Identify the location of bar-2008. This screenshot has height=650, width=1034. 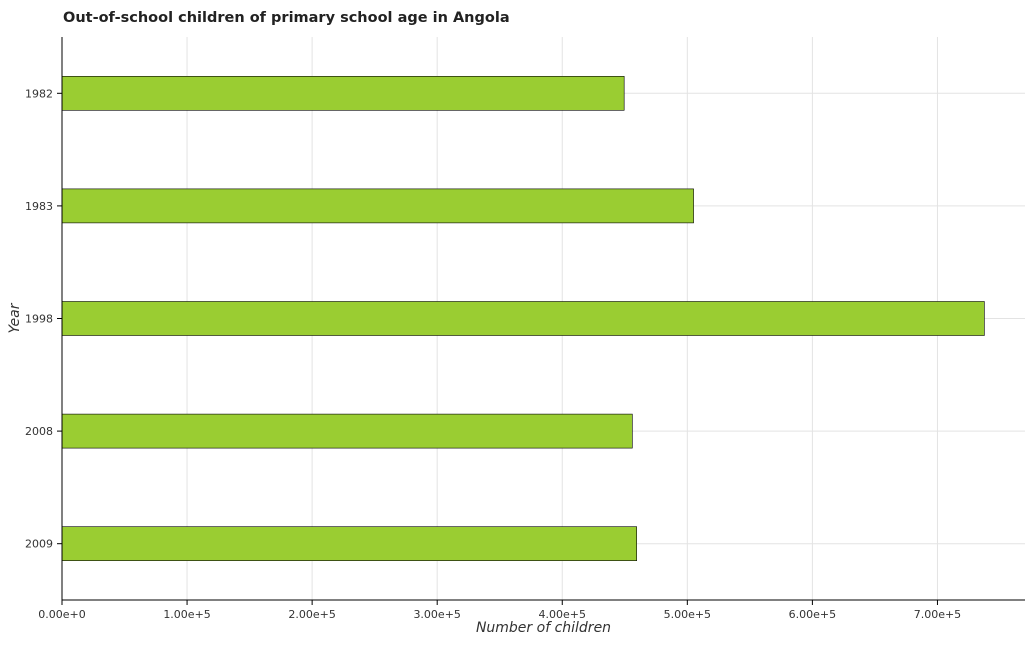
(347, 431).